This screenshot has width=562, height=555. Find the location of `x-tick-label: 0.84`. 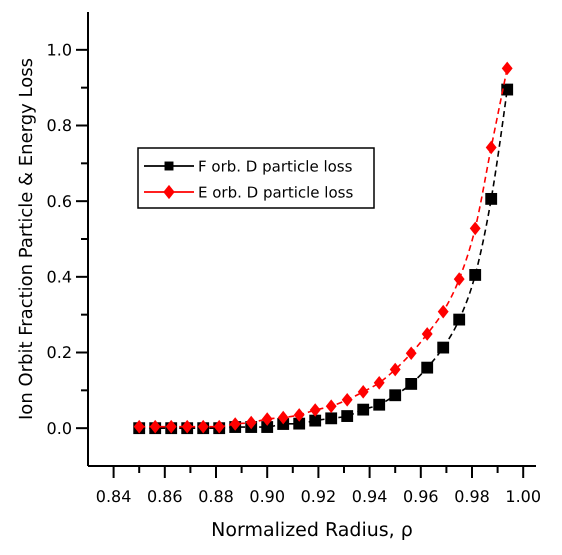

x-tick-label: 0.84 is located at coordinates (114, 496).